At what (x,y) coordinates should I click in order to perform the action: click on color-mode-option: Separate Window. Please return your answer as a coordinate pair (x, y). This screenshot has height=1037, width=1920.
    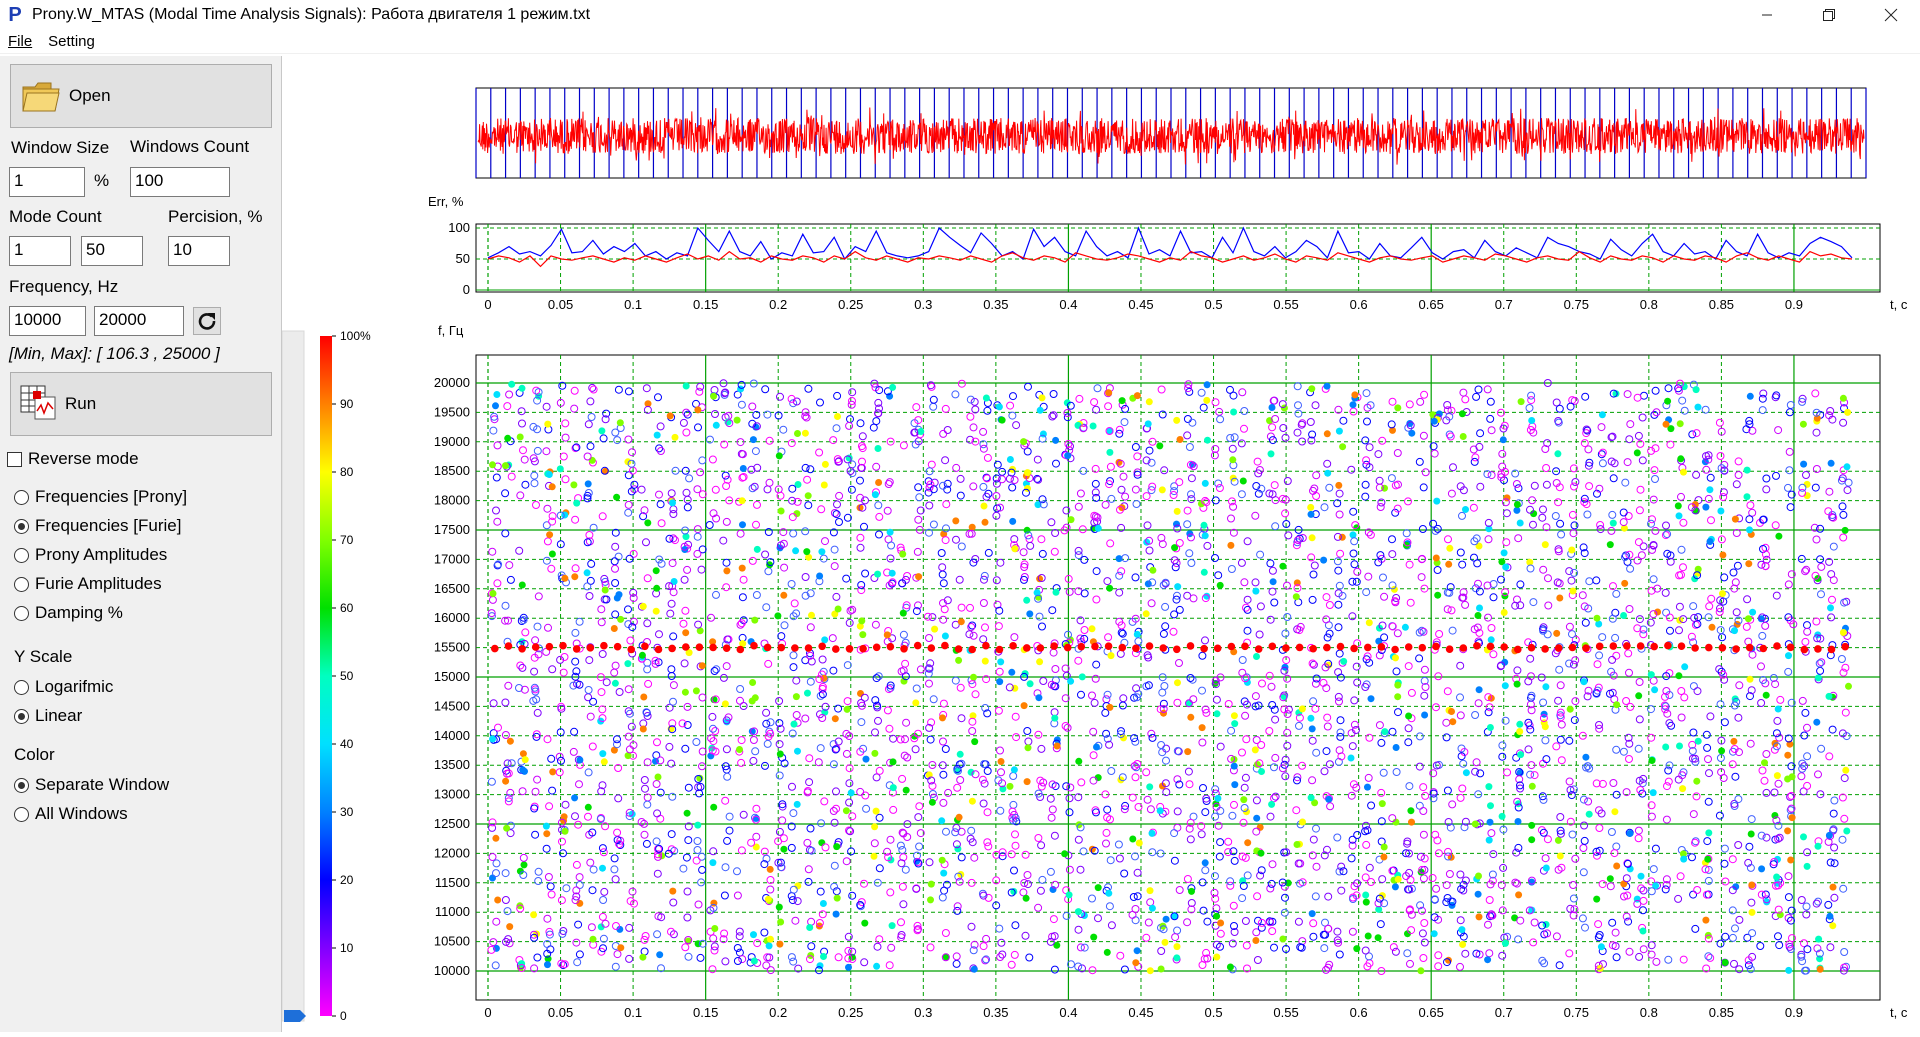
    Looking at the image, I should click on (91, 785).